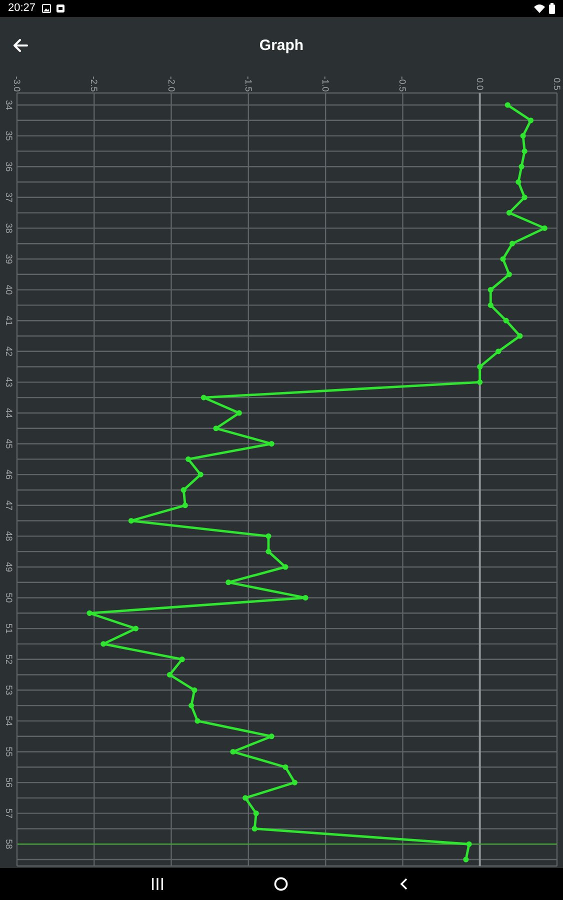 This screenshot has width=563, height=900. I want to click on y-tick-label: 56, so click(9, 783).